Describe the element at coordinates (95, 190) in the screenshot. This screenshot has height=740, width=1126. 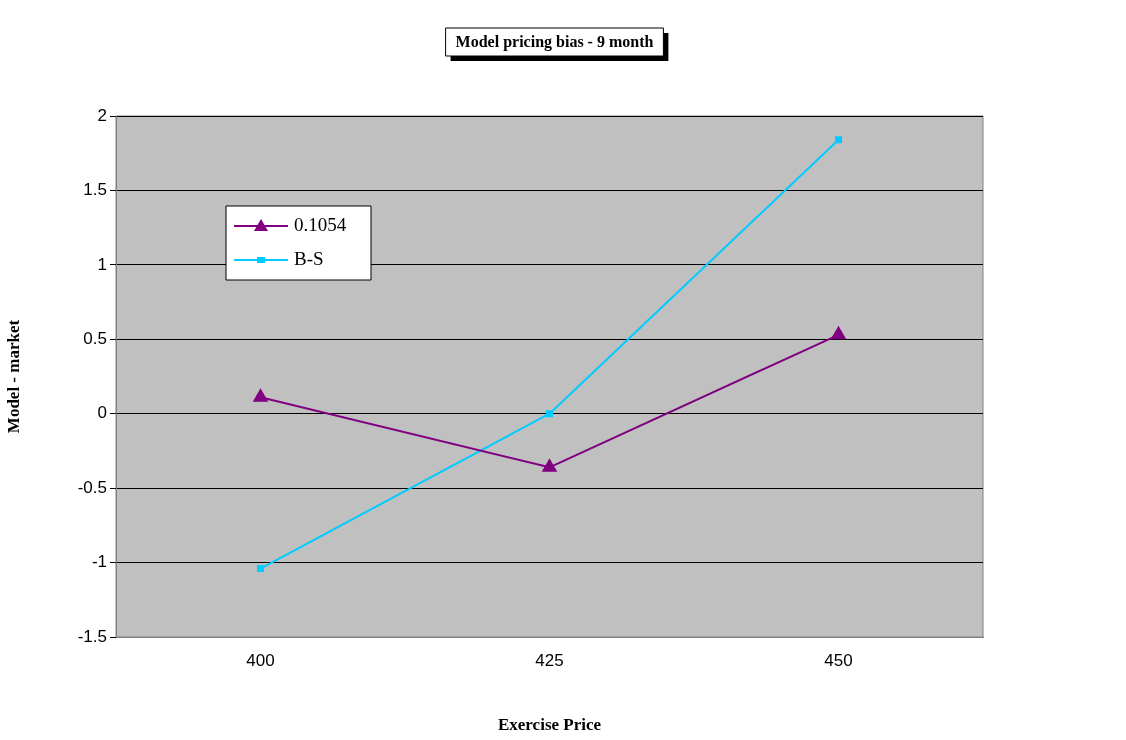
I see `y-tick-label: 1.5` at that location.